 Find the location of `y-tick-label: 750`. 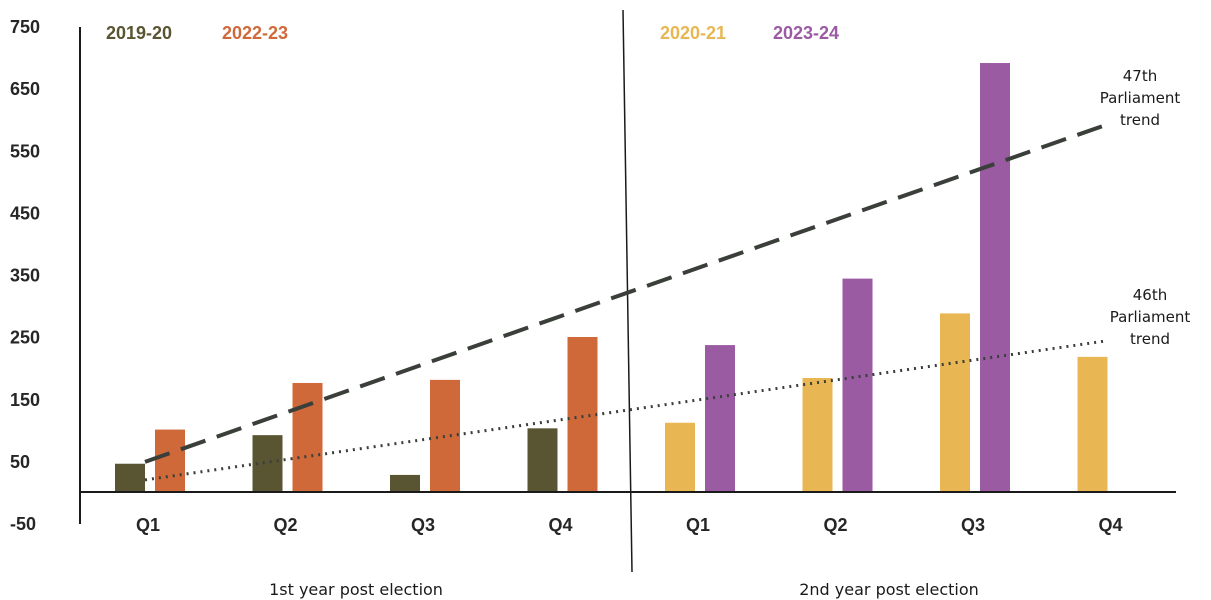

y-tick-label: 750 is located at coordinates (25, 27).